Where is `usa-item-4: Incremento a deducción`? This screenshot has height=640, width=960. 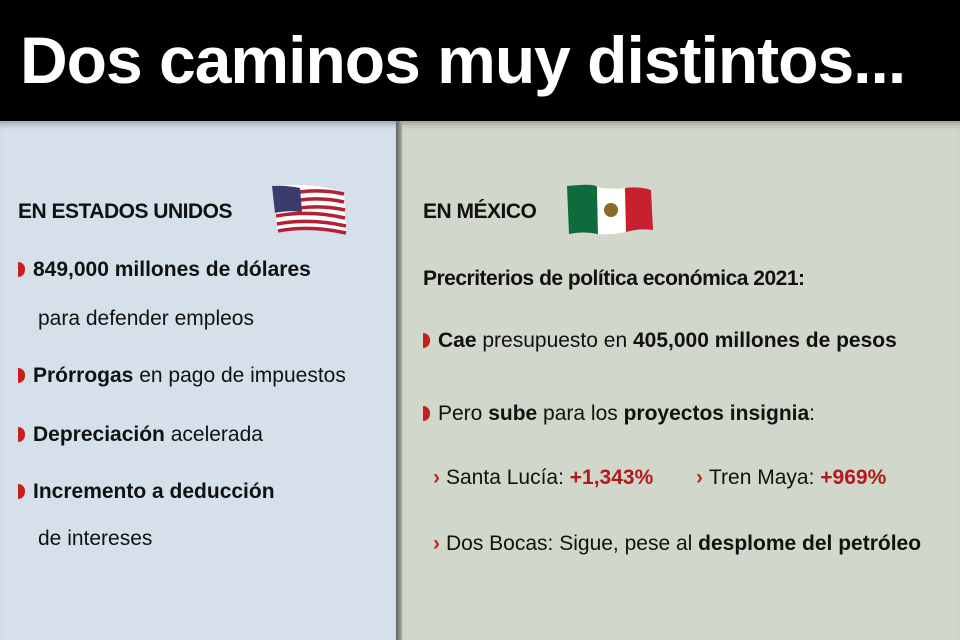 usa-item-4: Incremento a deducción is located at coordinates (146, 492).